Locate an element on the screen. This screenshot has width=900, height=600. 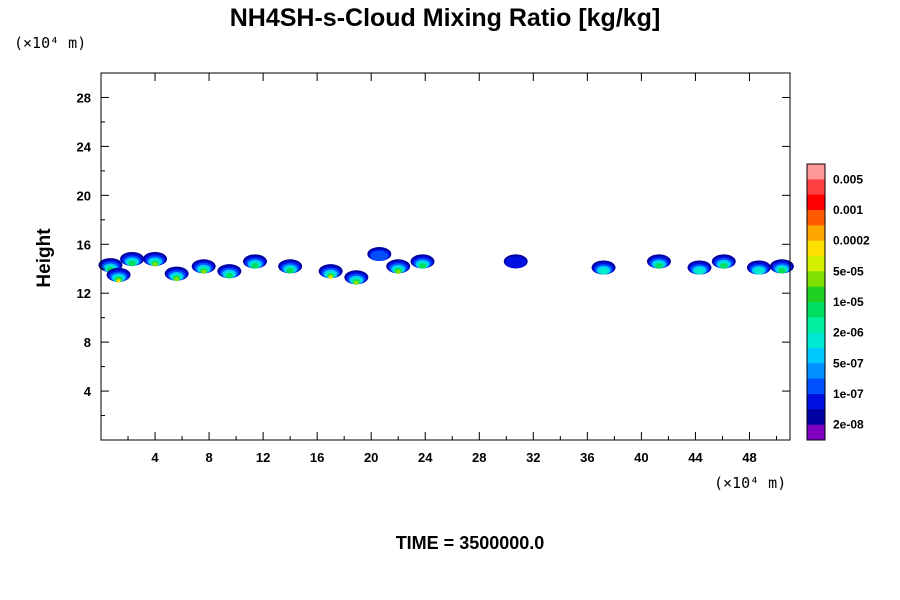
x-tick-label: 4 is located at coordinates (155, 457).